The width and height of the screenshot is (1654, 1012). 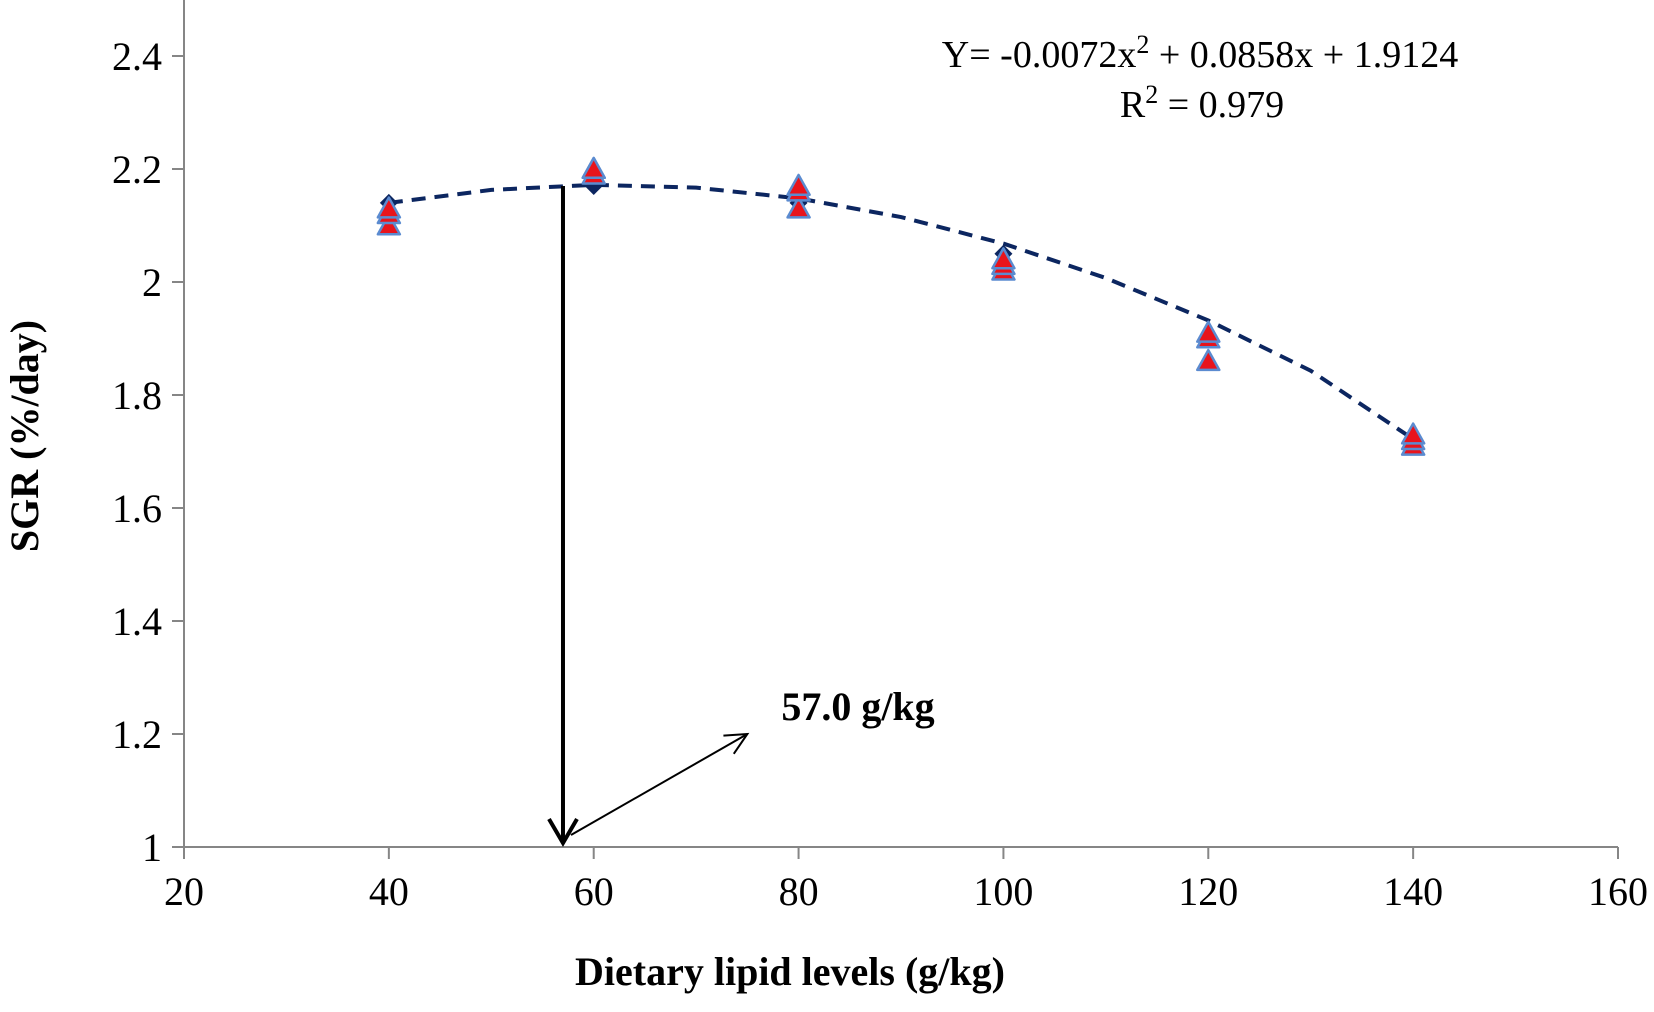 What do you see at coordinates (137, 508) in the screenshot?
I see `y-tick-label: 1.6` at bounding box center [137, 508].